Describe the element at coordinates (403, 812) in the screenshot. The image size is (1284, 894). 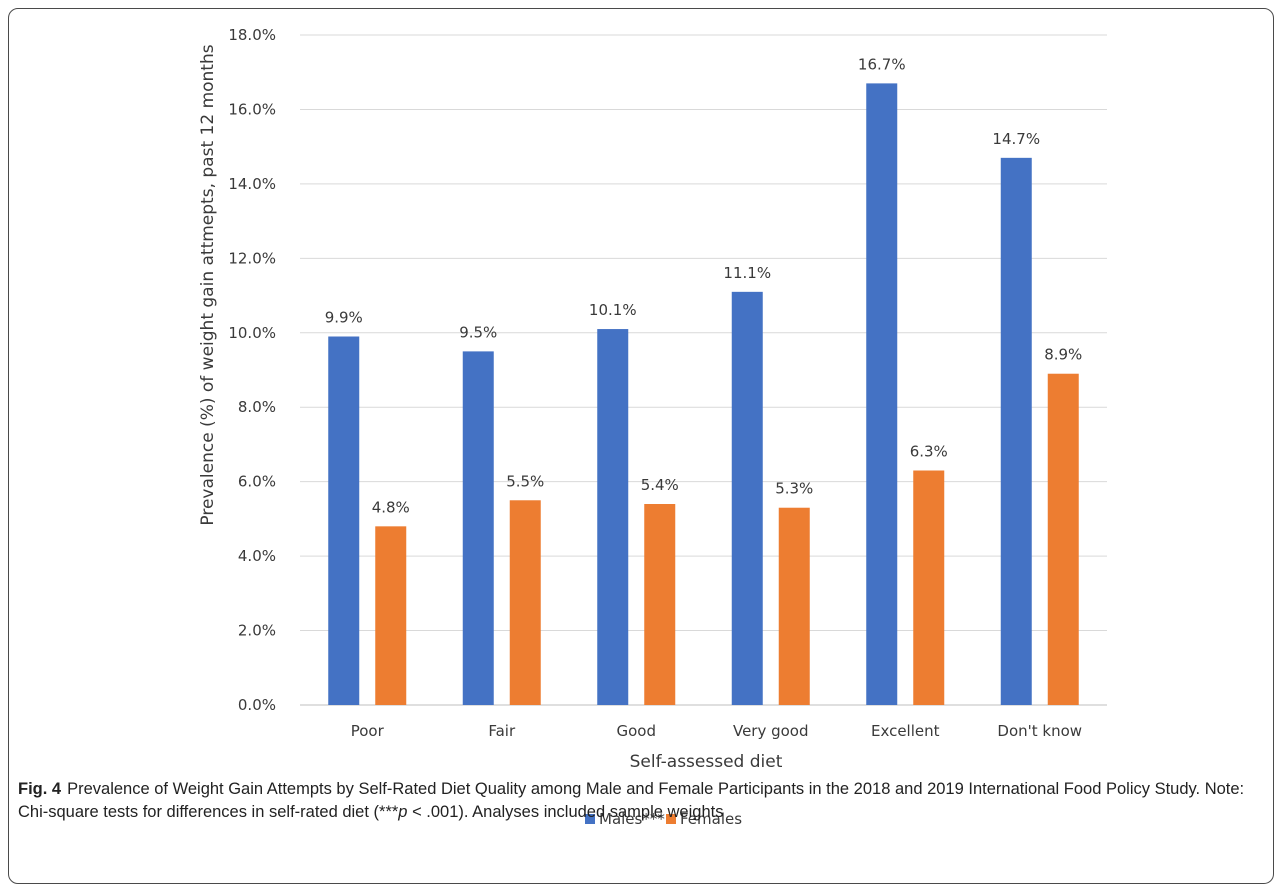
I see `caption-p-symbol: p` at that location.